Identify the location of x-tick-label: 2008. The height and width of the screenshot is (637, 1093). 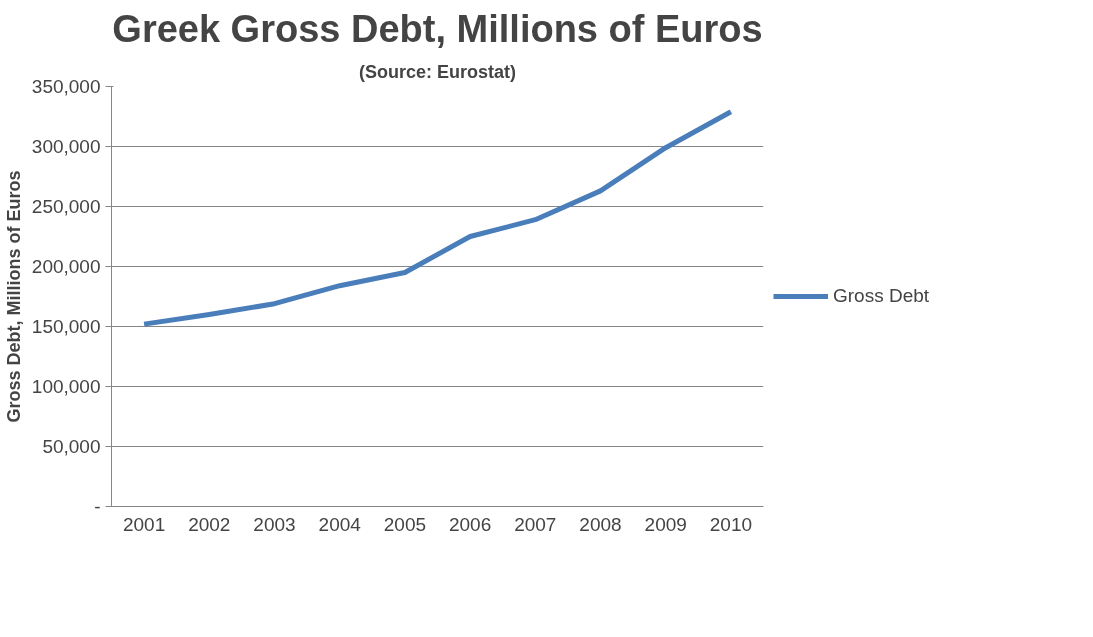
(600, 524).